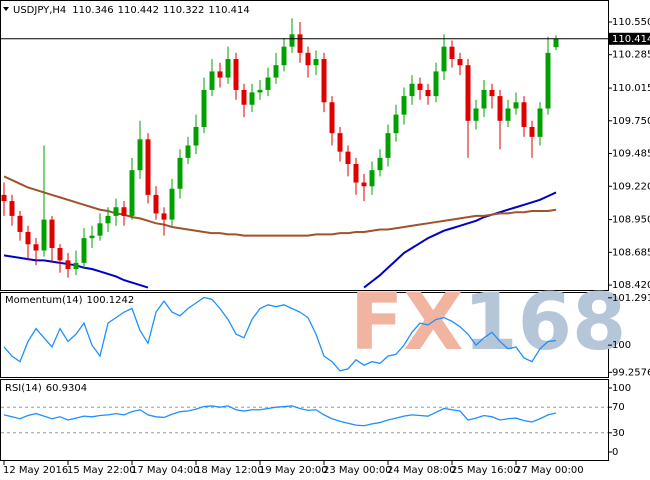  Describe the element at coordinates (631, 154) in the screenshot. I see `y-tick-label: 109.485` at that location.